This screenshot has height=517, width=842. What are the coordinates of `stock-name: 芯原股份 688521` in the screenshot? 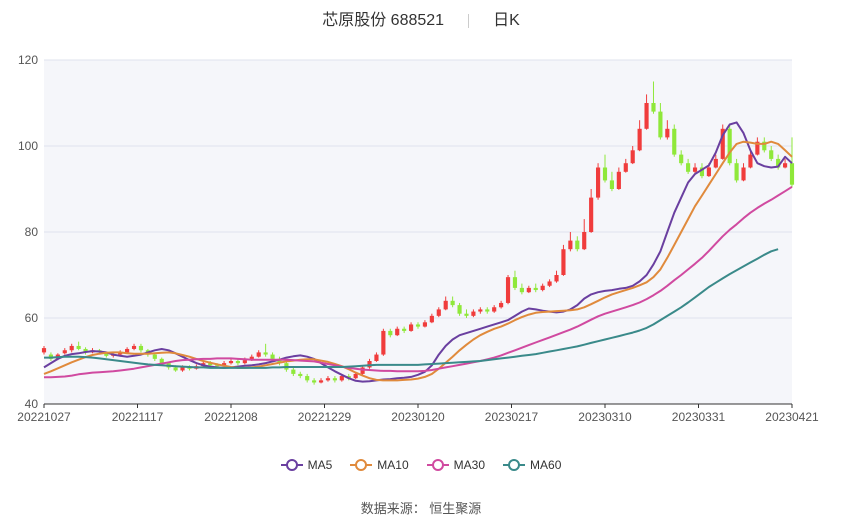 It's located at (383, 20).